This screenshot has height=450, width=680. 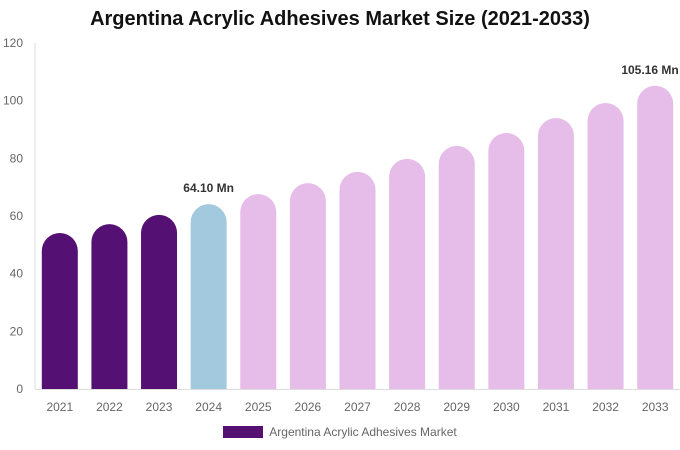 I want to click on bar-2021, so click(x=59, y=311).